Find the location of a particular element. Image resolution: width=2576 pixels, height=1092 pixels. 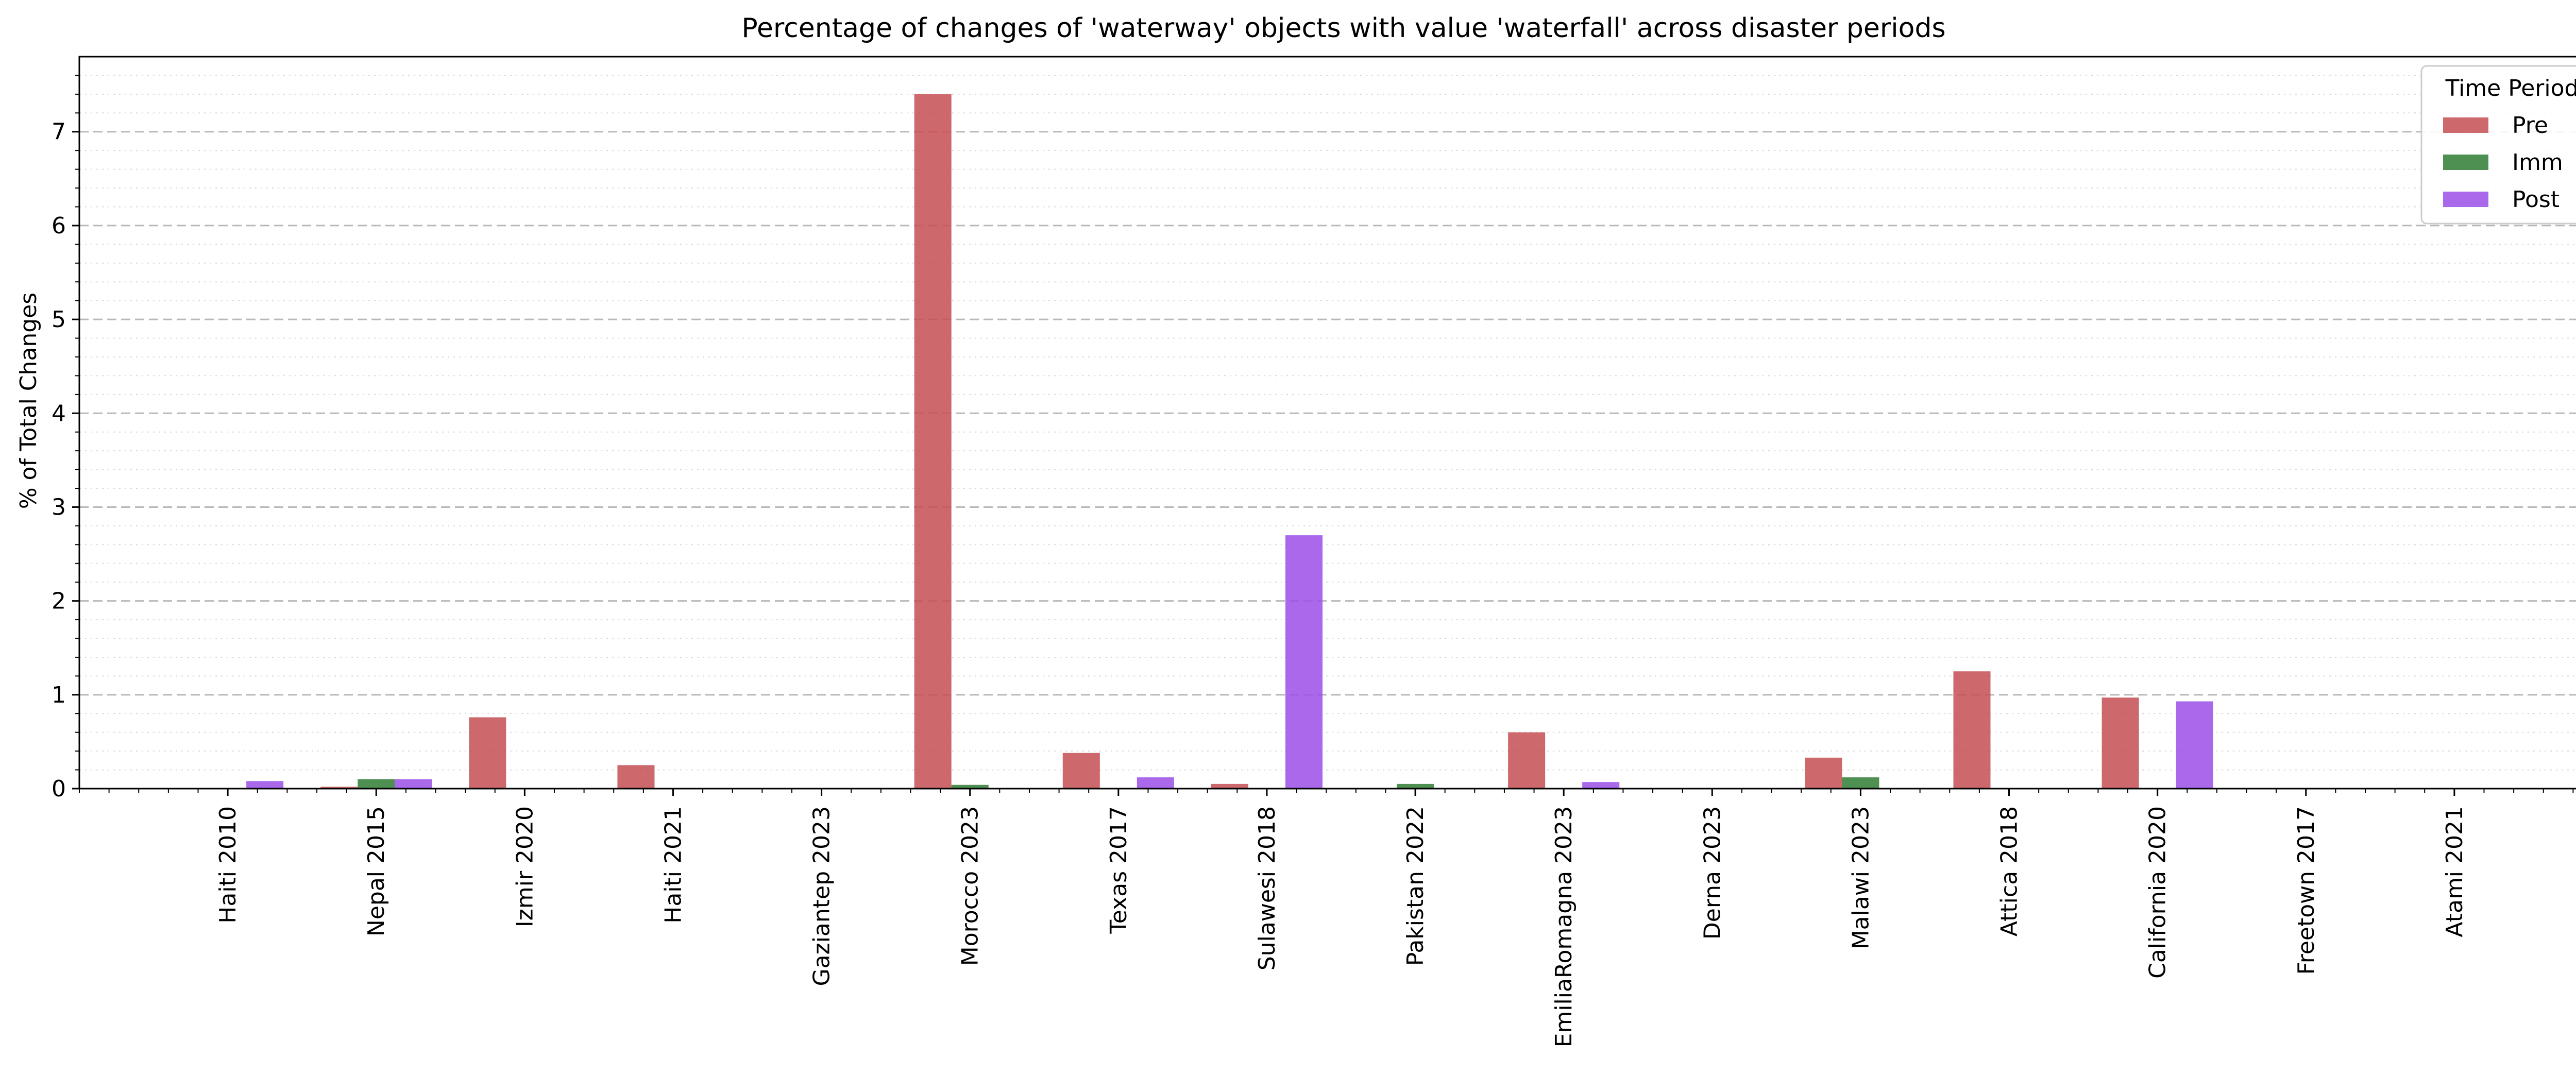

y-tick-label: 5 is located at coordinates (59, 319).